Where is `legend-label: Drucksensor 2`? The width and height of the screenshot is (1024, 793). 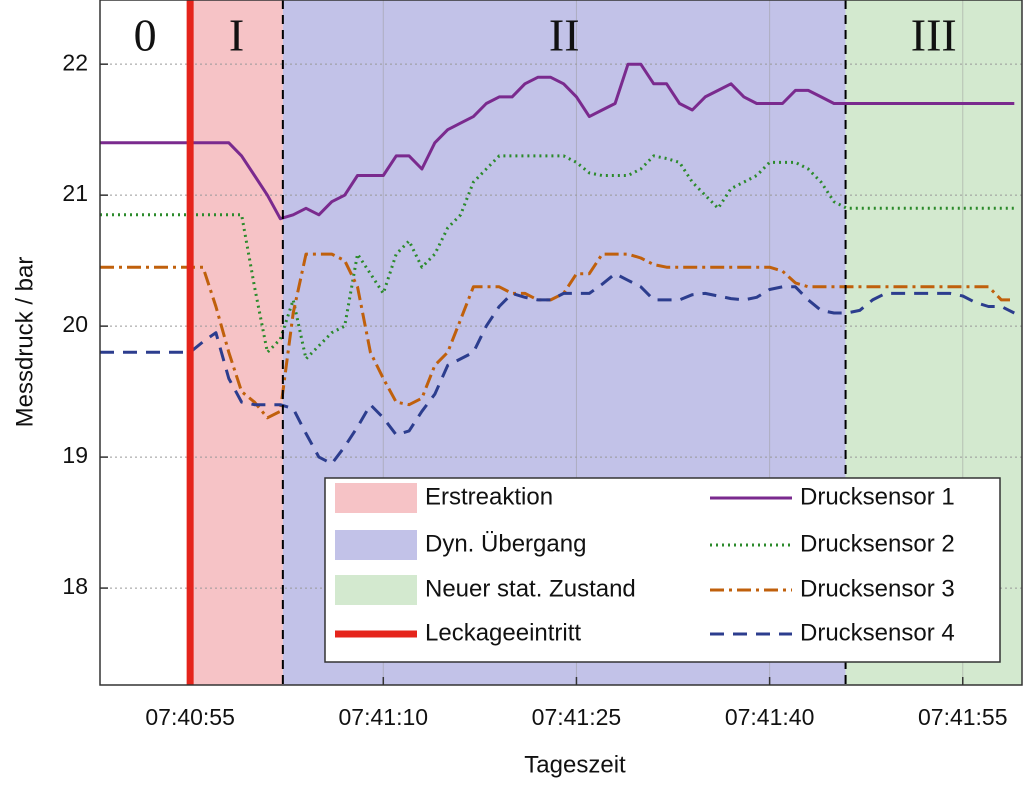 legend-label: Drucksensor 2 is located at coordinates (877, 543).